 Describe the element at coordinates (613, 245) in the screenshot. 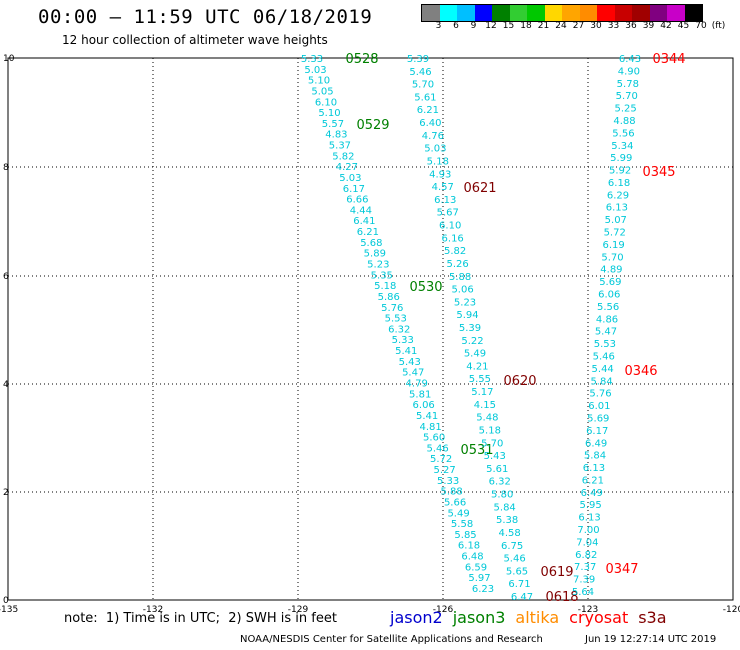

I see `wave-height-label: 6.19` at that location.